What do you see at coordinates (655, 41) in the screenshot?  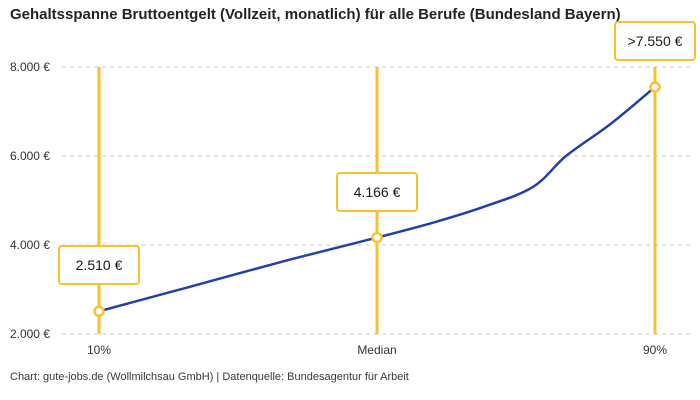 I see `value-callout-90percent: >7.550 €` at bounding box center [655, 41].